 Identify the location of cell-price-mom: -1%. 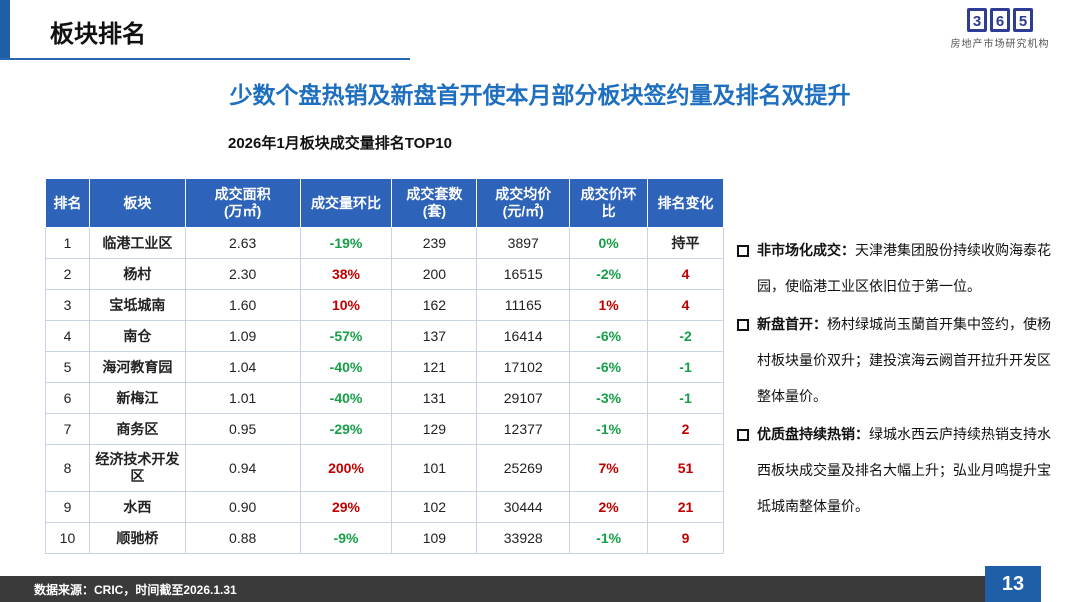
(609, 429).